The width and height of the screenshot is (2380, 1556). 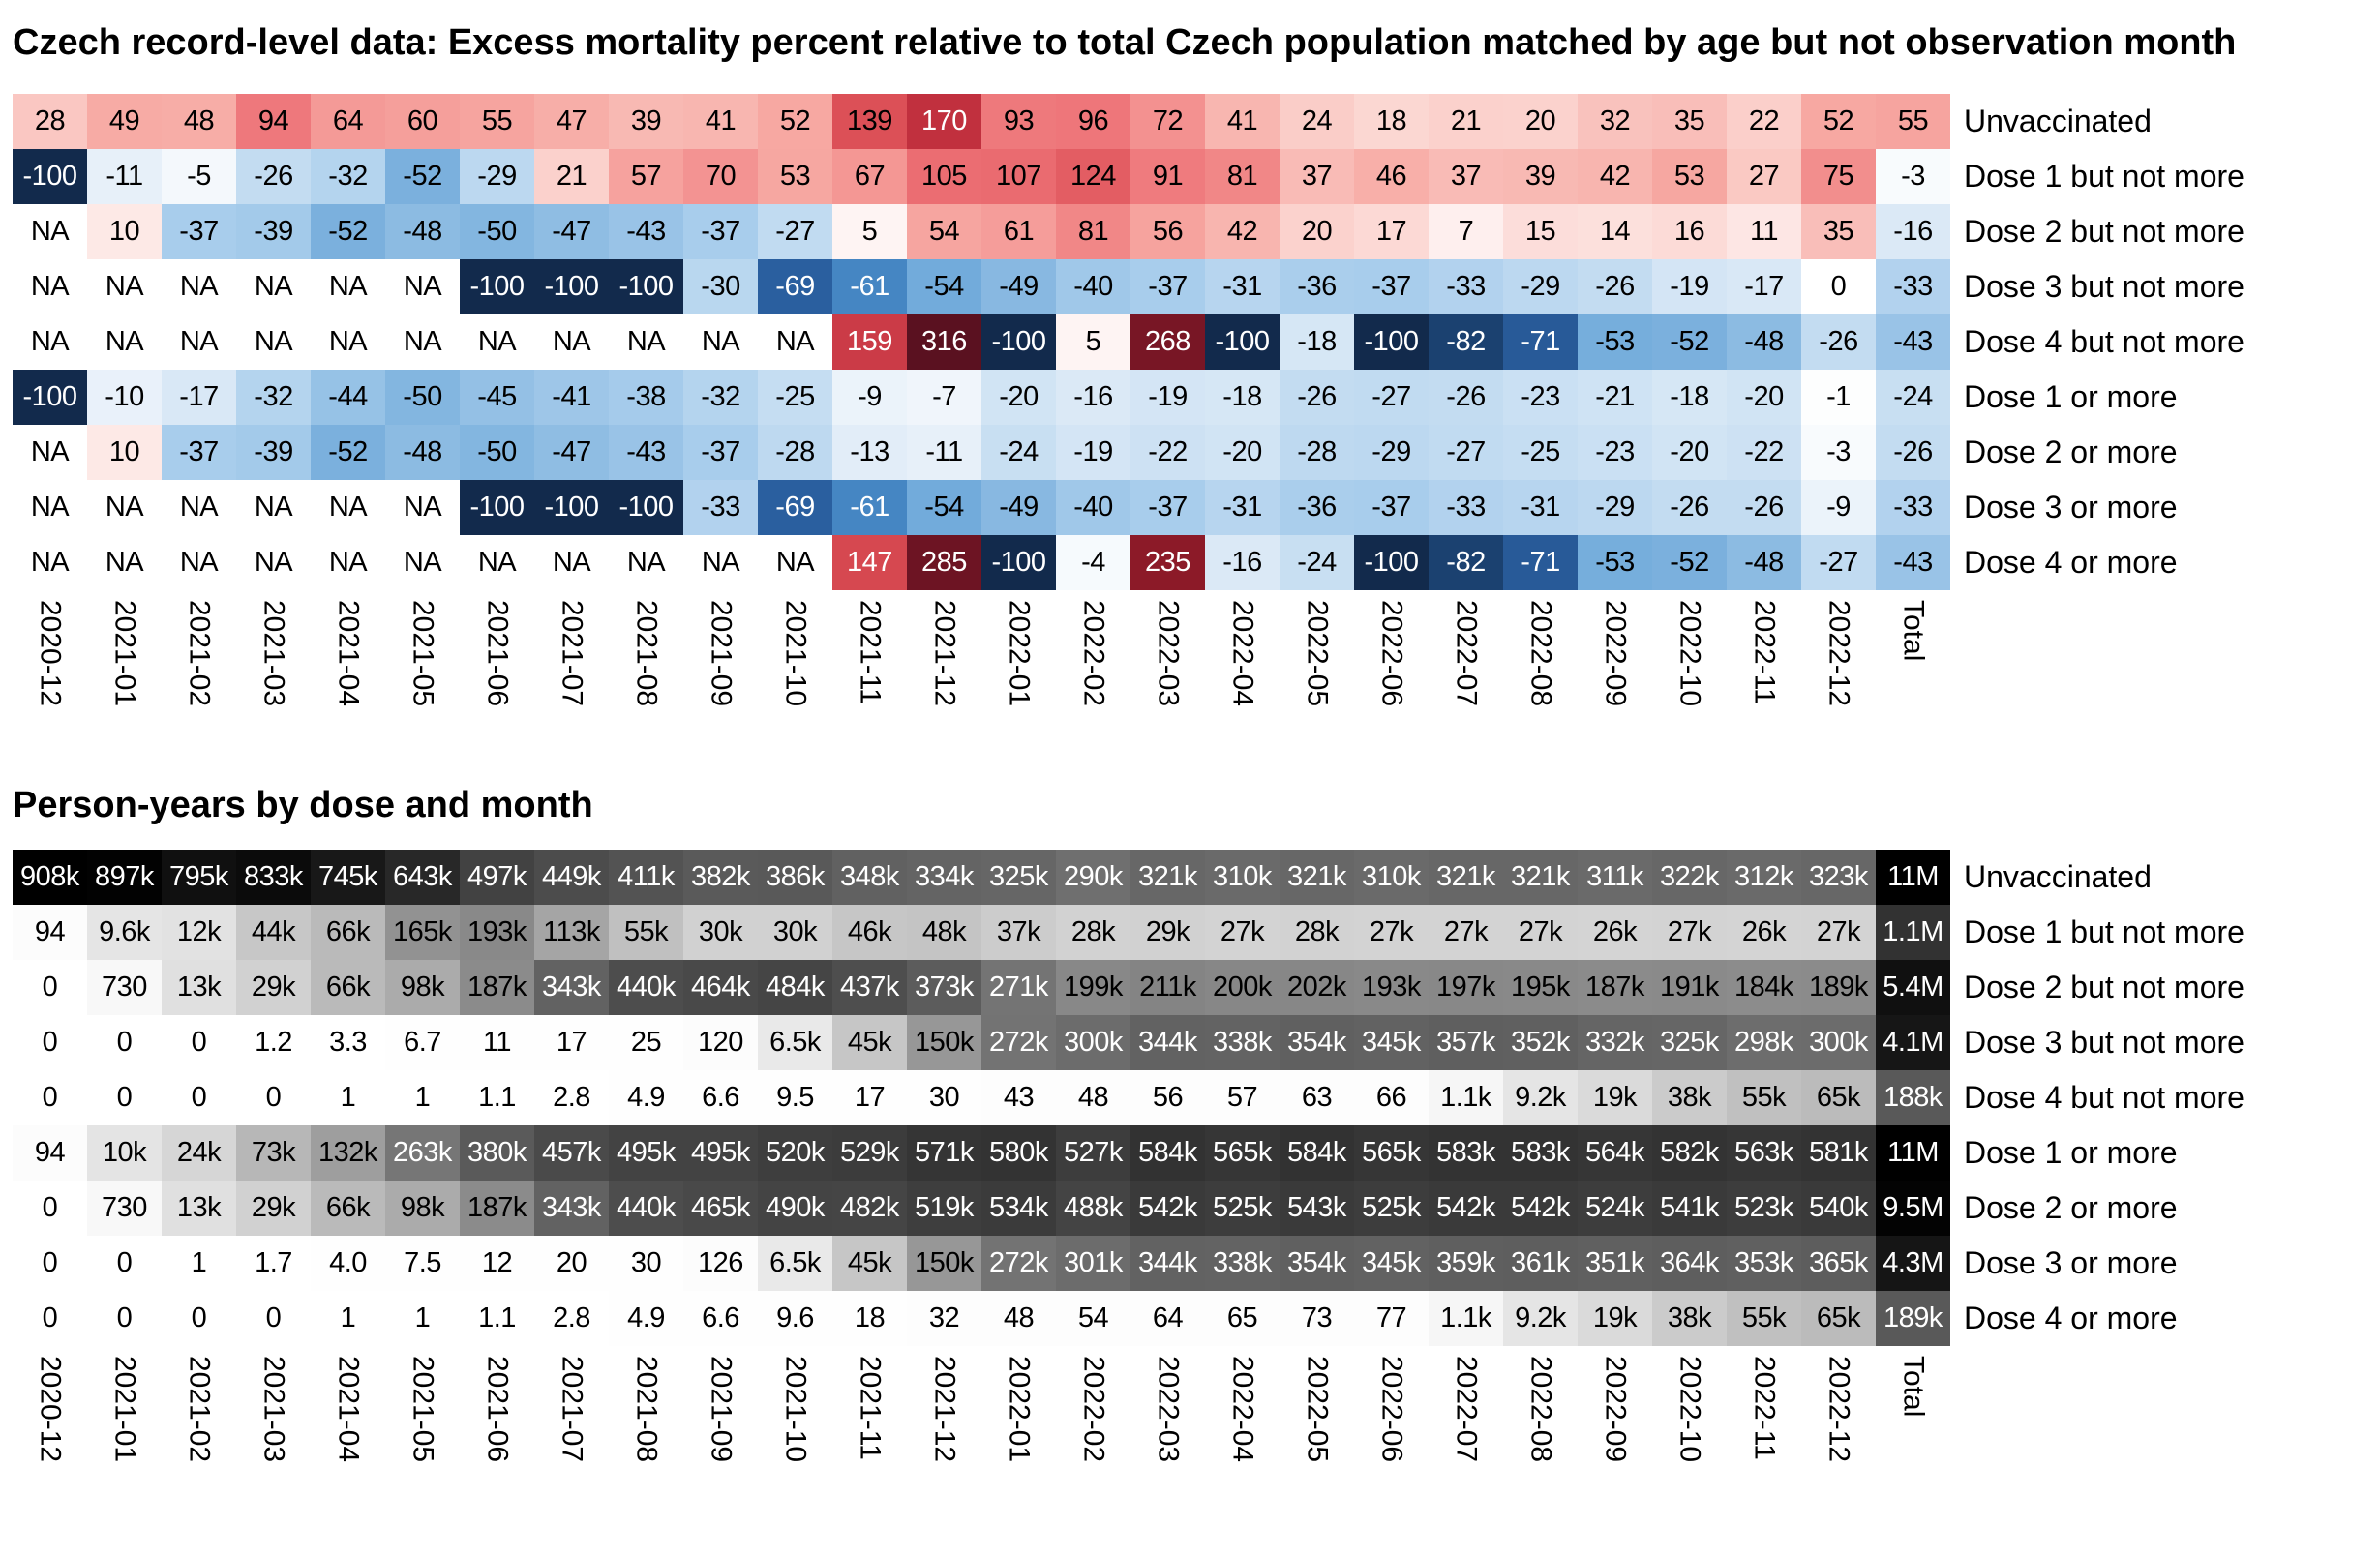 What do you see at coordinates (1317, 1097) in the screenshot?
I see `person-years-cell: 63` at bounding box center [1317, 1097].